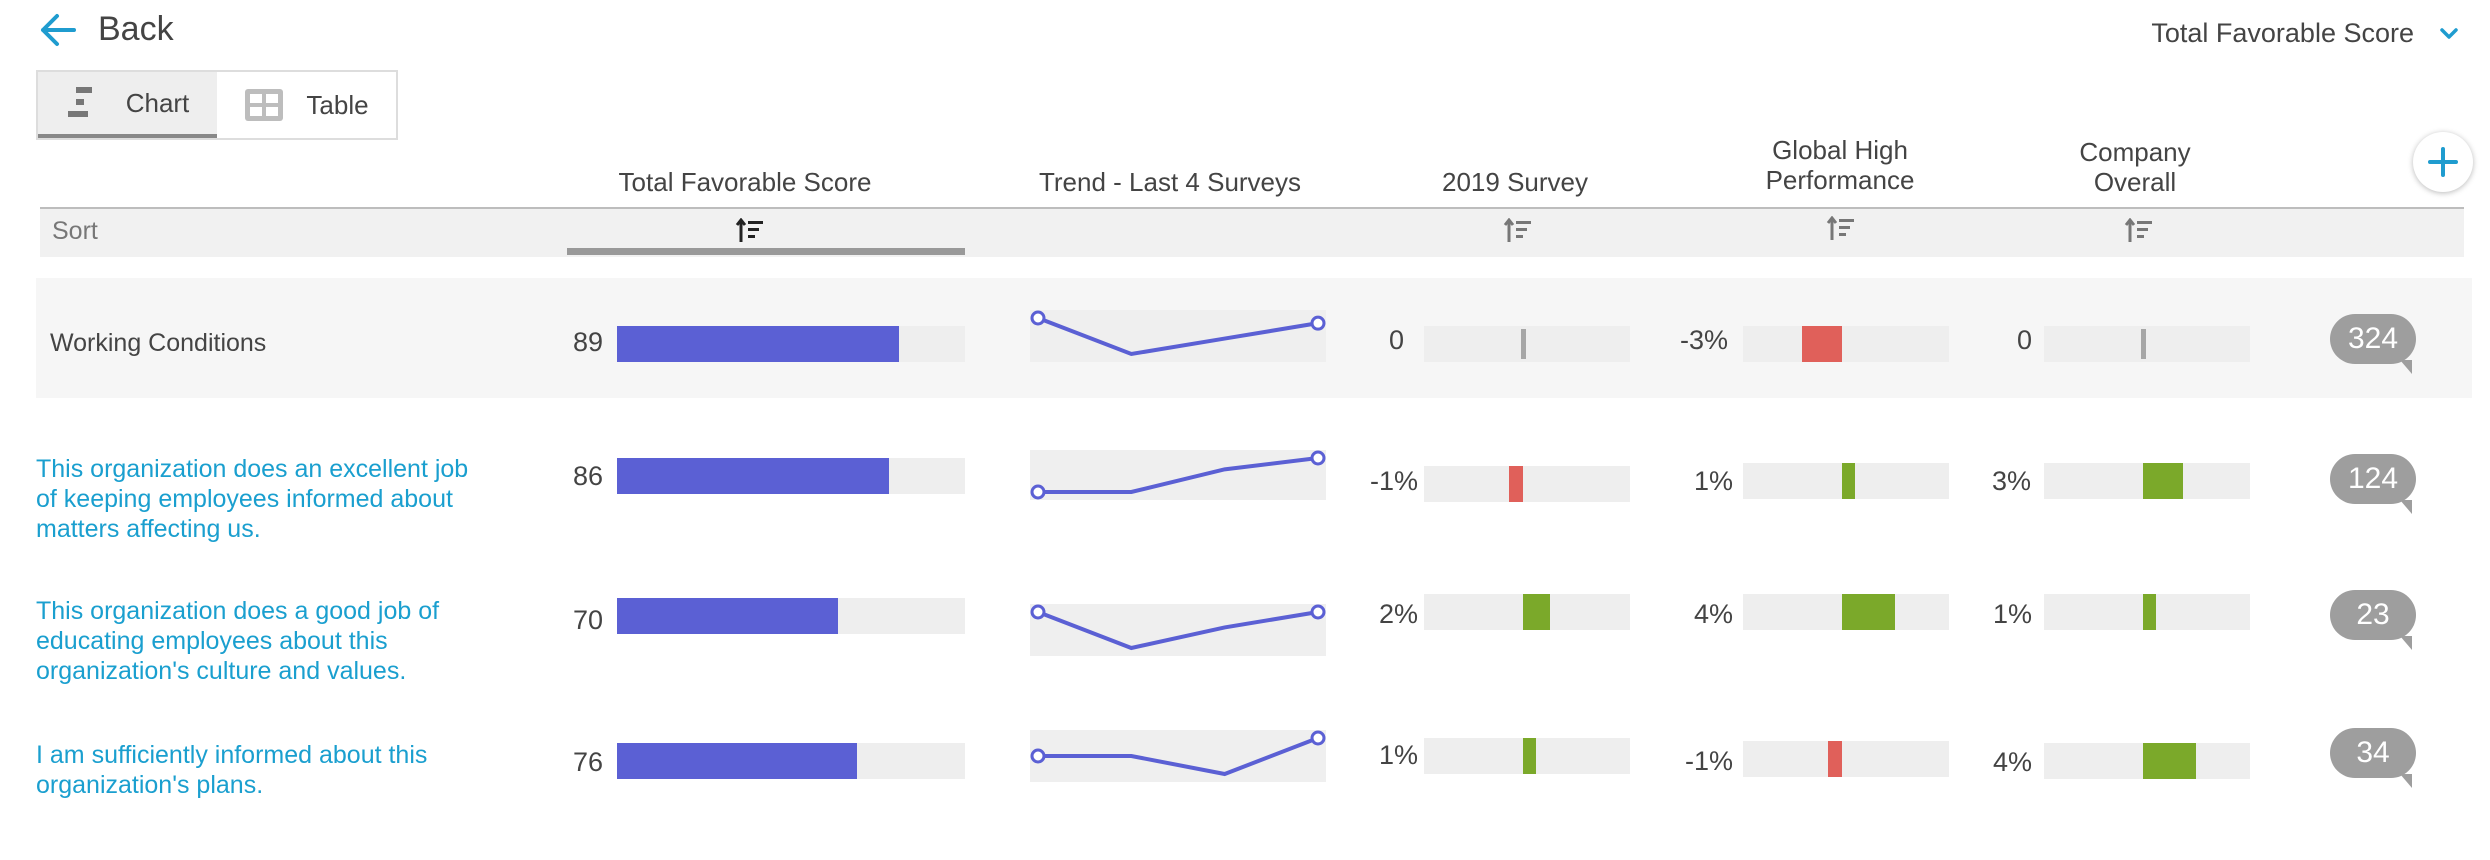  I want to click on row-score-1: 86, so click(587, 476).